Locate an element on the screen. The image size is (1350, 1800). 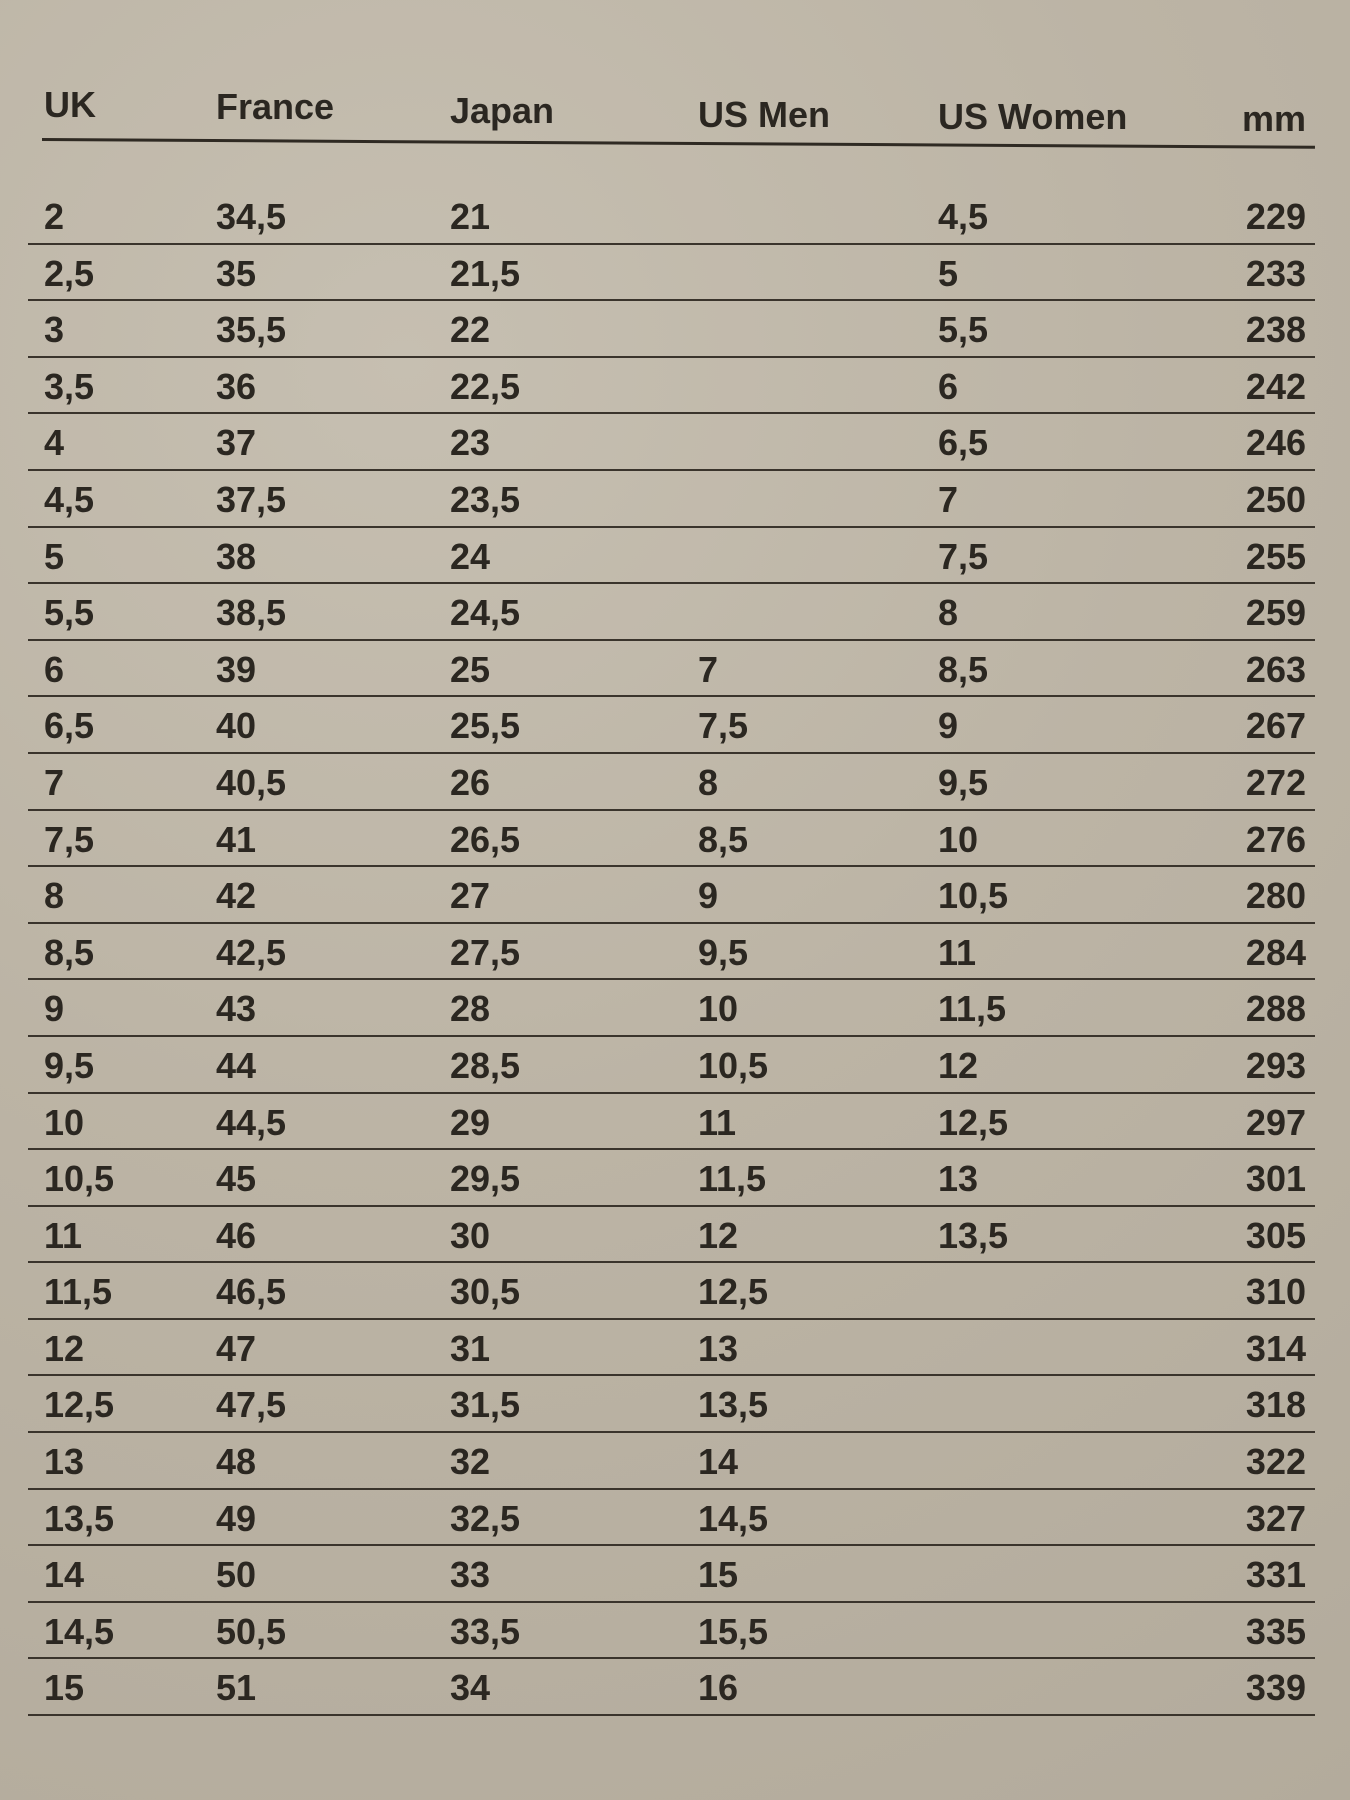
cell-mm: 305 is located at coordinates (1275, 1235).